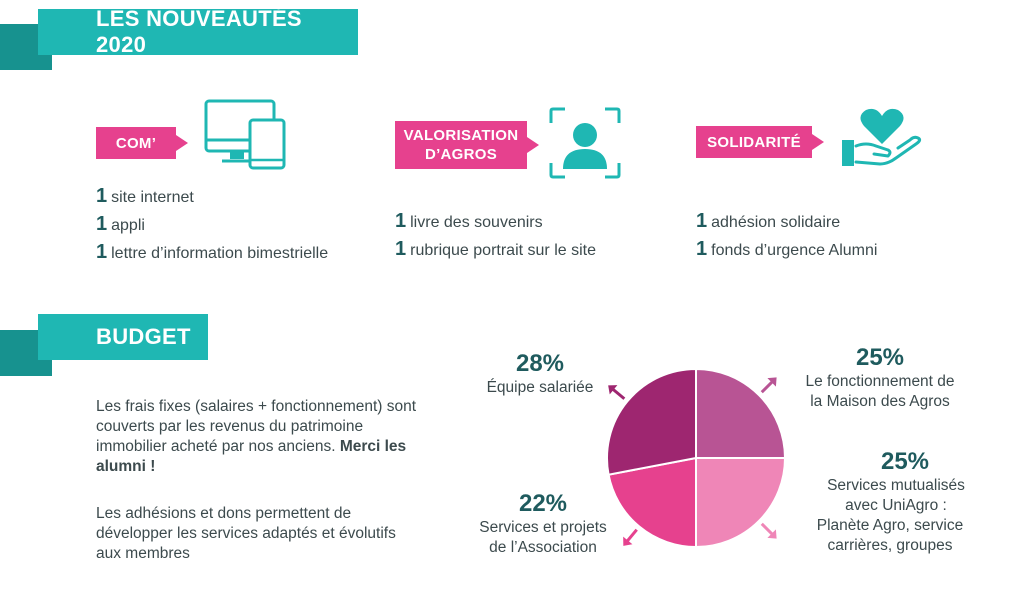 The image size is (1019, 593). What do you see at coordinates (880, 381) in the screenshot?
I see `slice-text: Le fonctionnement de` at bounding box center [880, 381].